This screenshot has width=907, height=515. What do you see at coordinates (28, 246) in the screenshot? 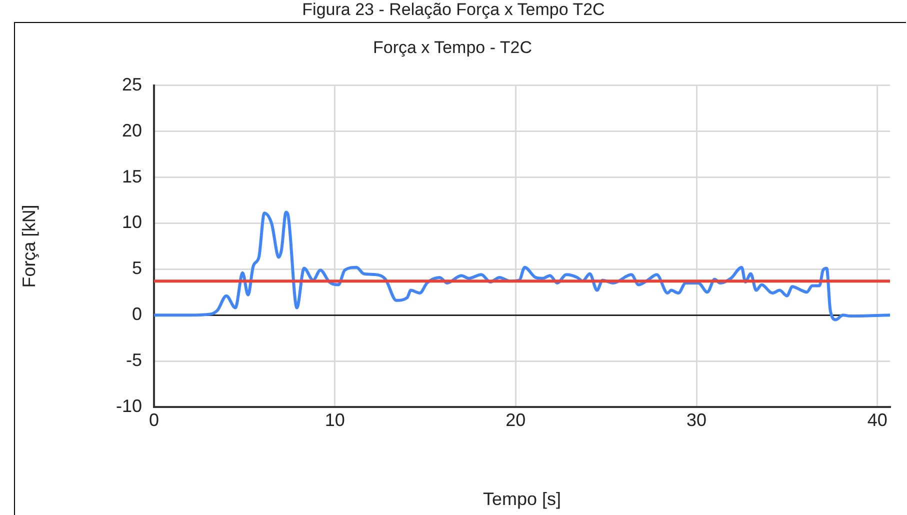
I see `y-axis-title: Força [kN]` at bounding box center [28, 246].